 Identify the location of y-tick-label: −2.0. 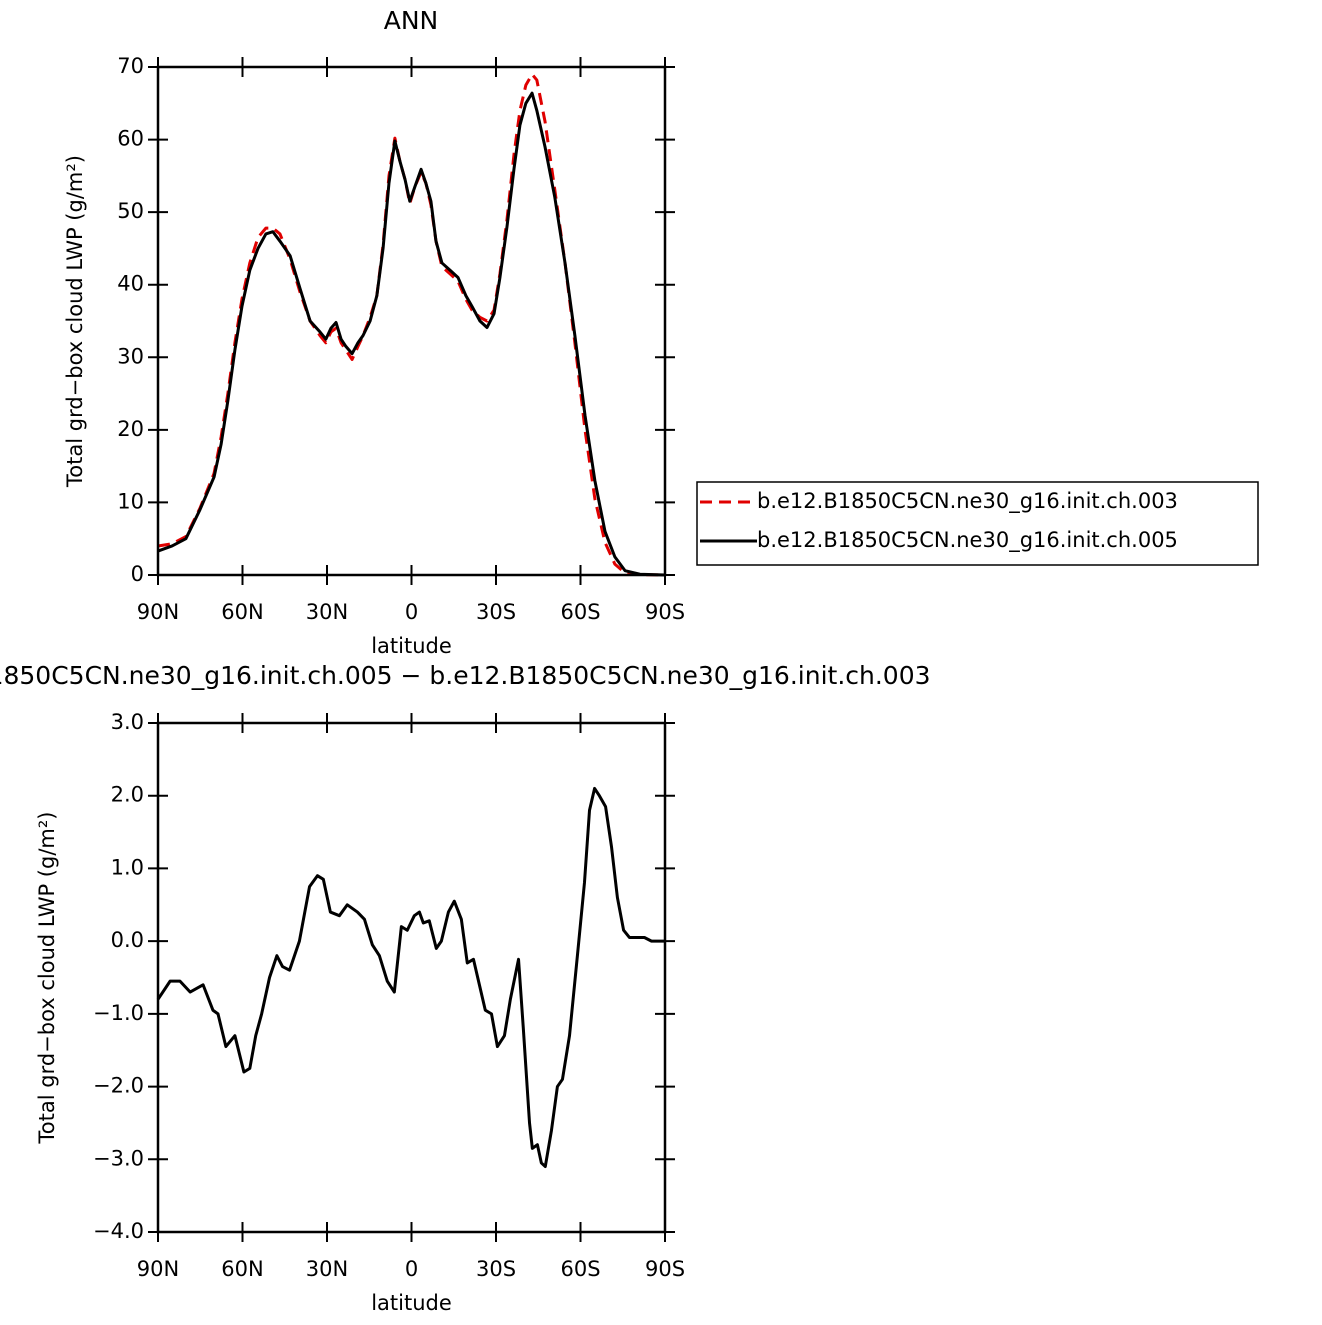
(118, 1086).